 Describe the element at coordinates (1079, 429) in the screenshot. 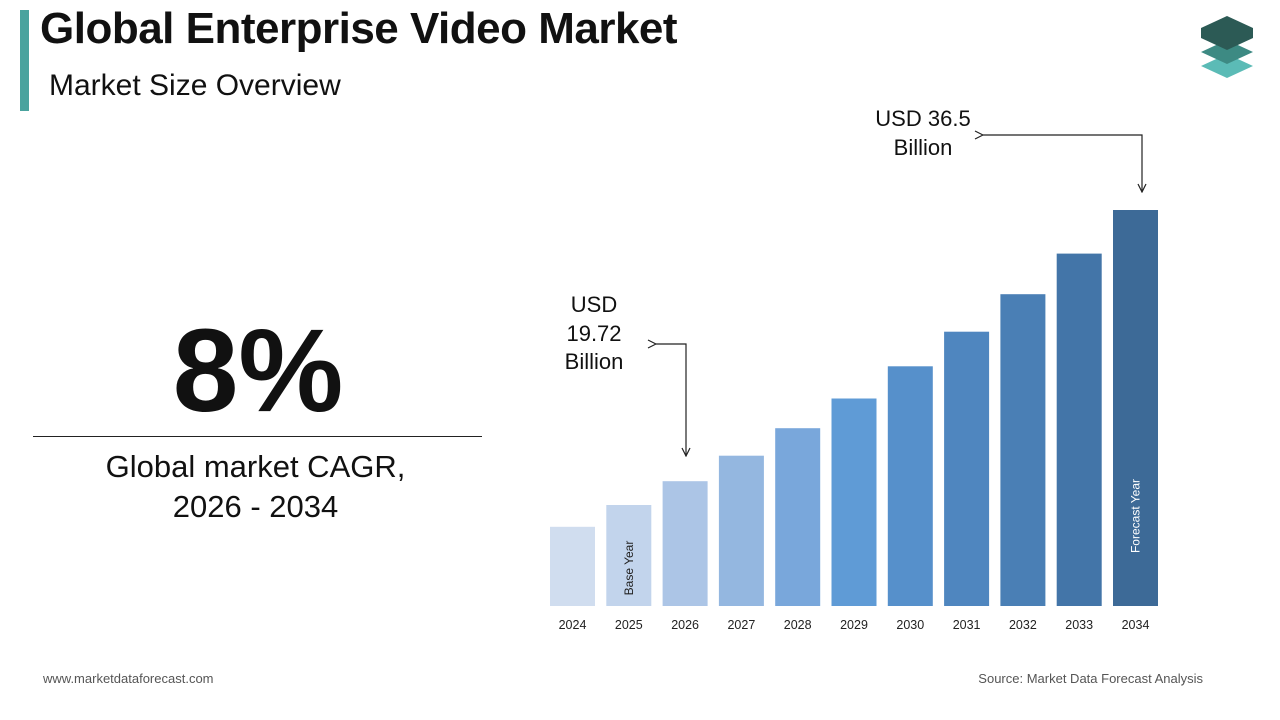

I see `bar-2033` at that location.